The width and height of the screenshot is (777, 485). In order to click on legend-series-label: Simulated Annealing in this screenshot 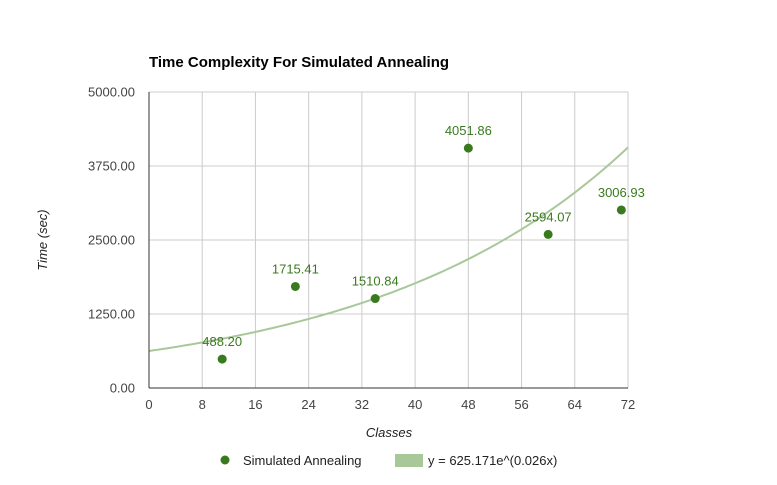, I will do `click(302, 460)`.